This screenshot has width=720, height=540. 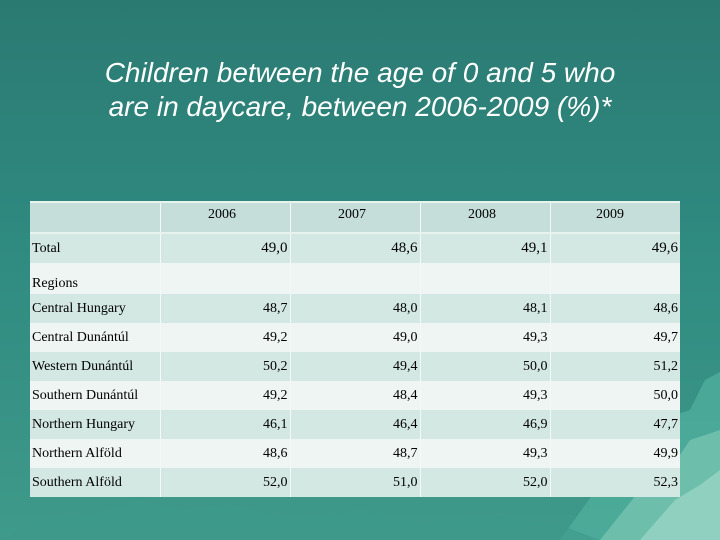 What do you see at coordinates (484, 248) in the screenshot?
I see `cell-value: 49,1` at bounding box center [484, 248].